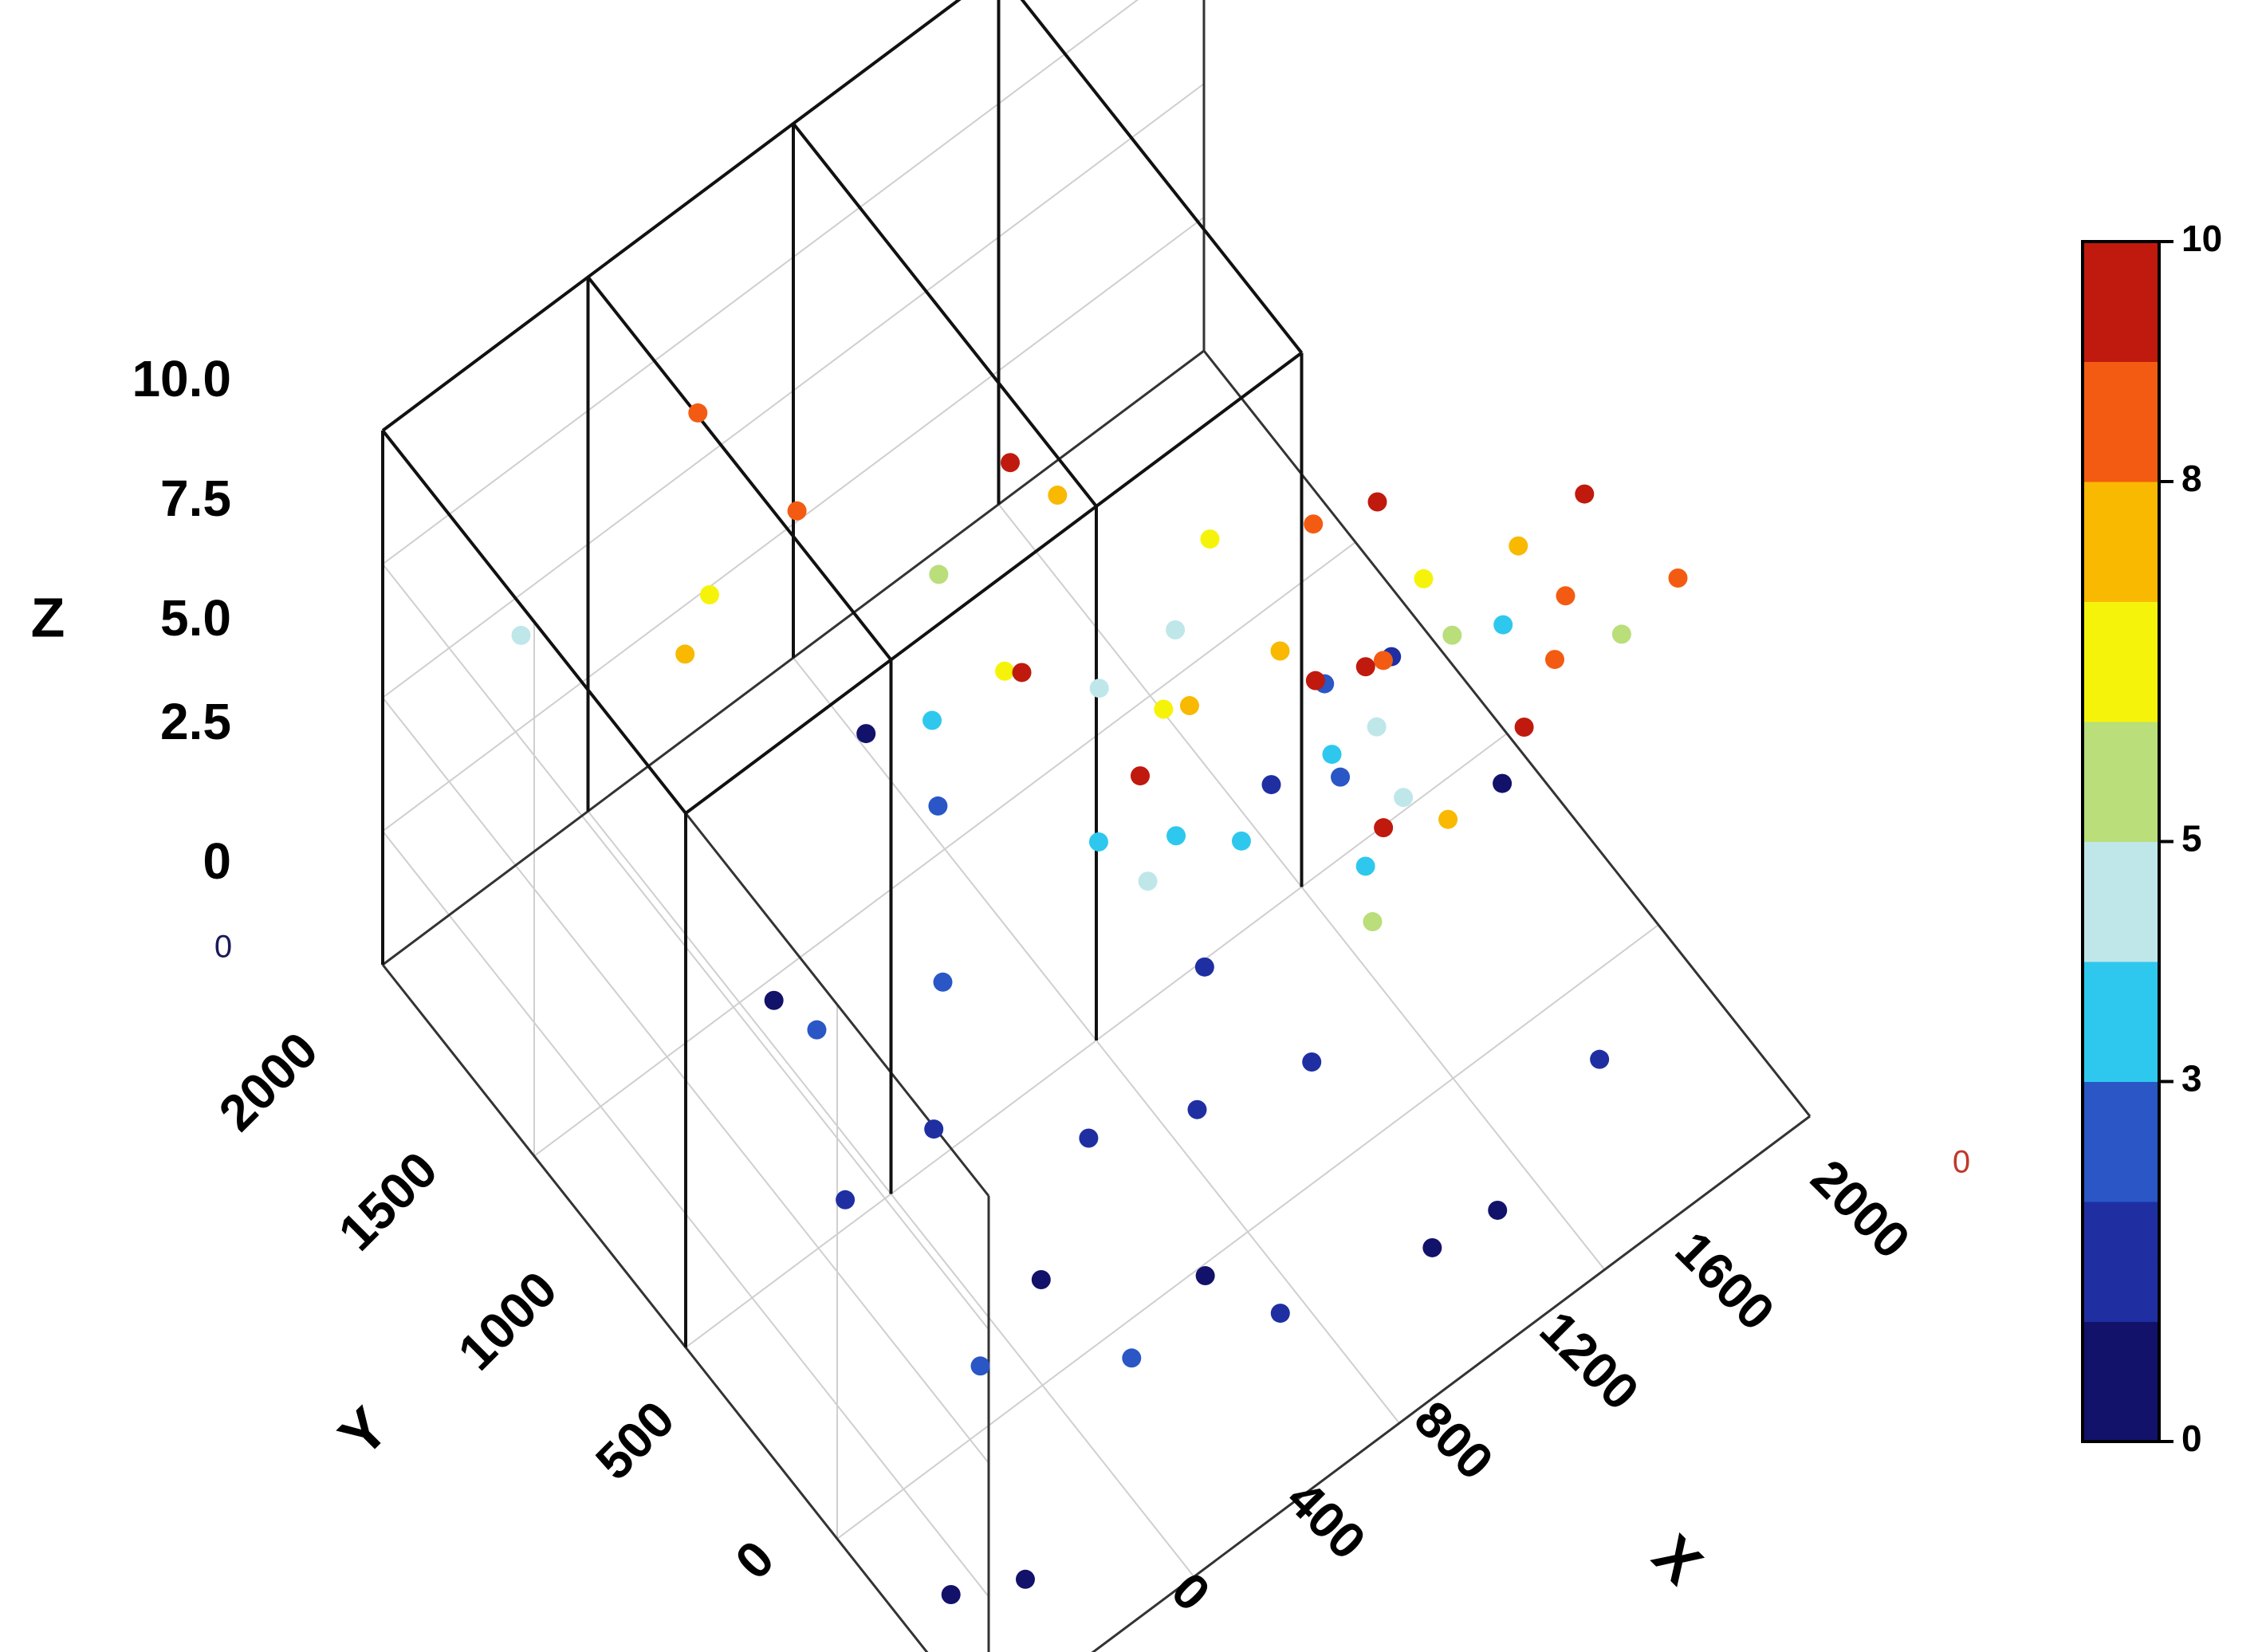 The image size is (2258, 1652). Describe the element at coordinates (1191, 1591) in the screenshot. I see `x-tick-label: 0` at that location.